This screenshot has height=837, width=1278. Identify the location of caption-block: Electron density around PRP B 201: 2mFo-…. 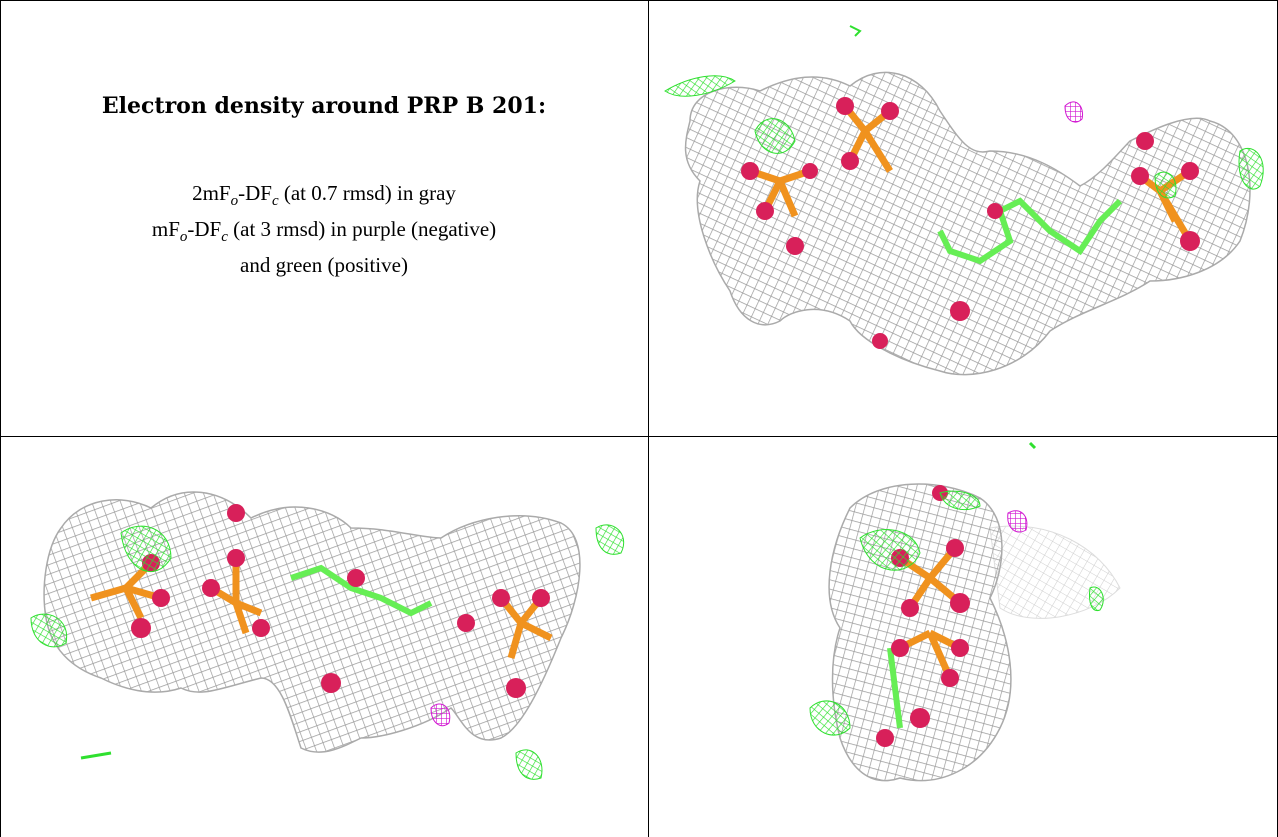
(324, 186).